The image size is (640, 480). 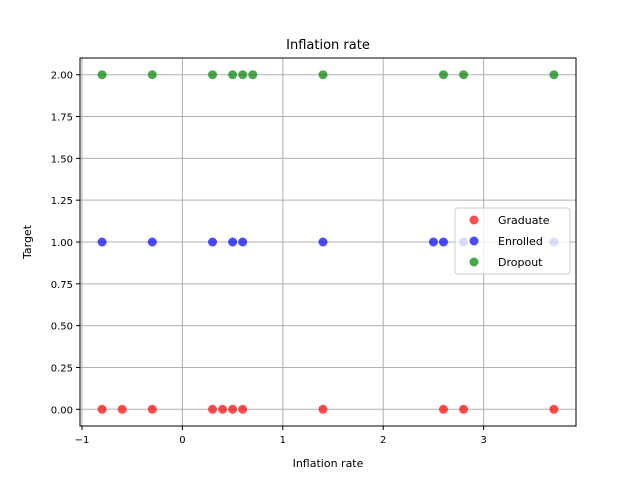 I want to click on y-tick-label: 2.00, so click(x=62, y=76).